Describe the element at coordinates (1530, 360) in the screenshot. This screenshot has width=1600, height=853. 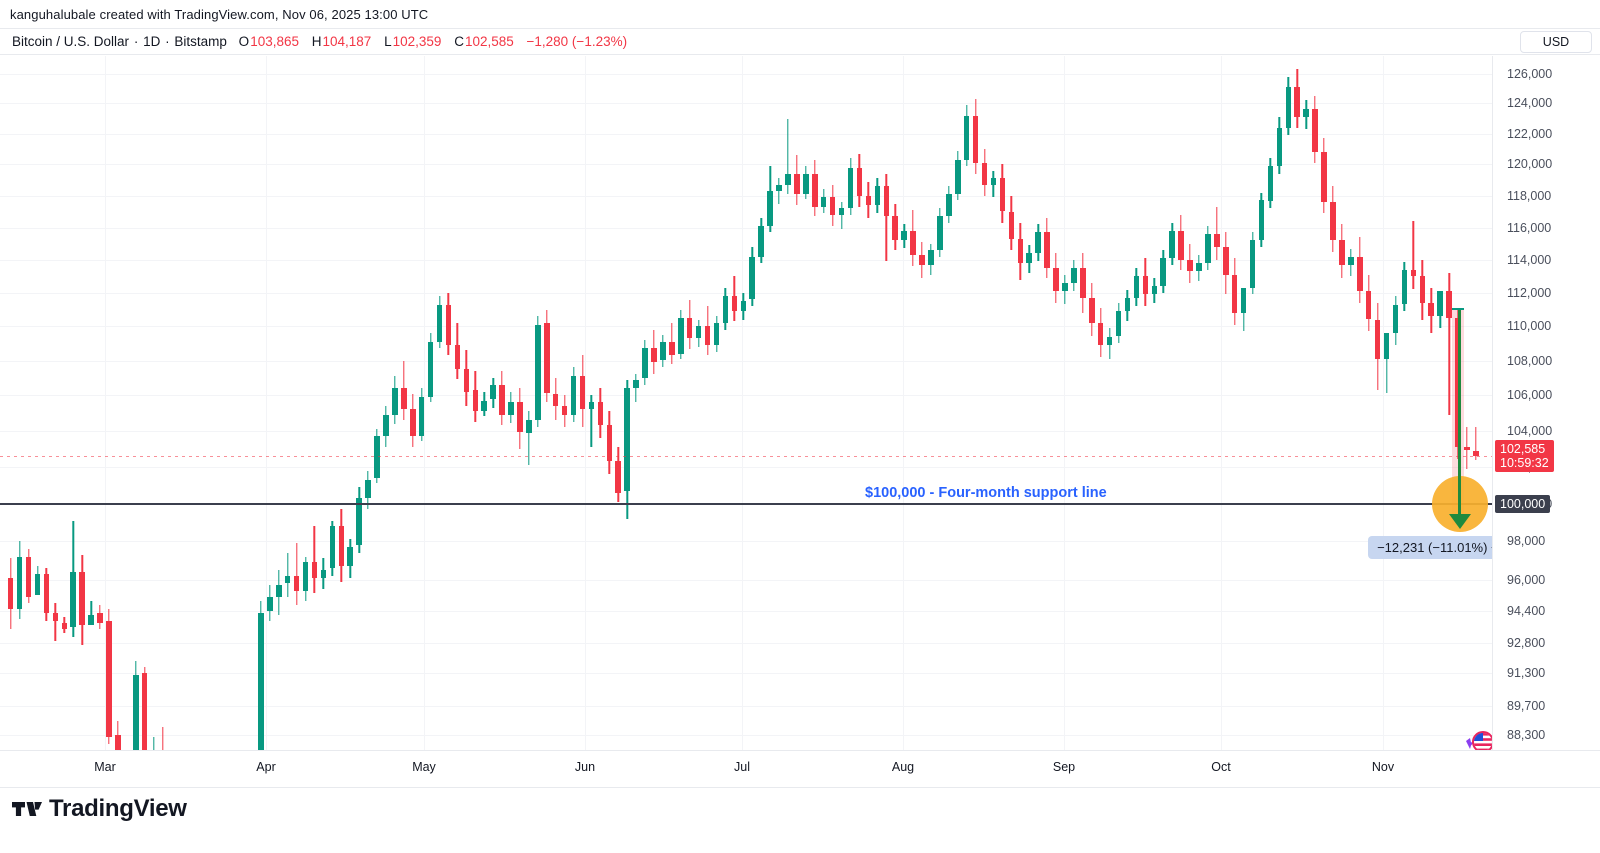
I see `price-axis-tick: 108,000` at that location.